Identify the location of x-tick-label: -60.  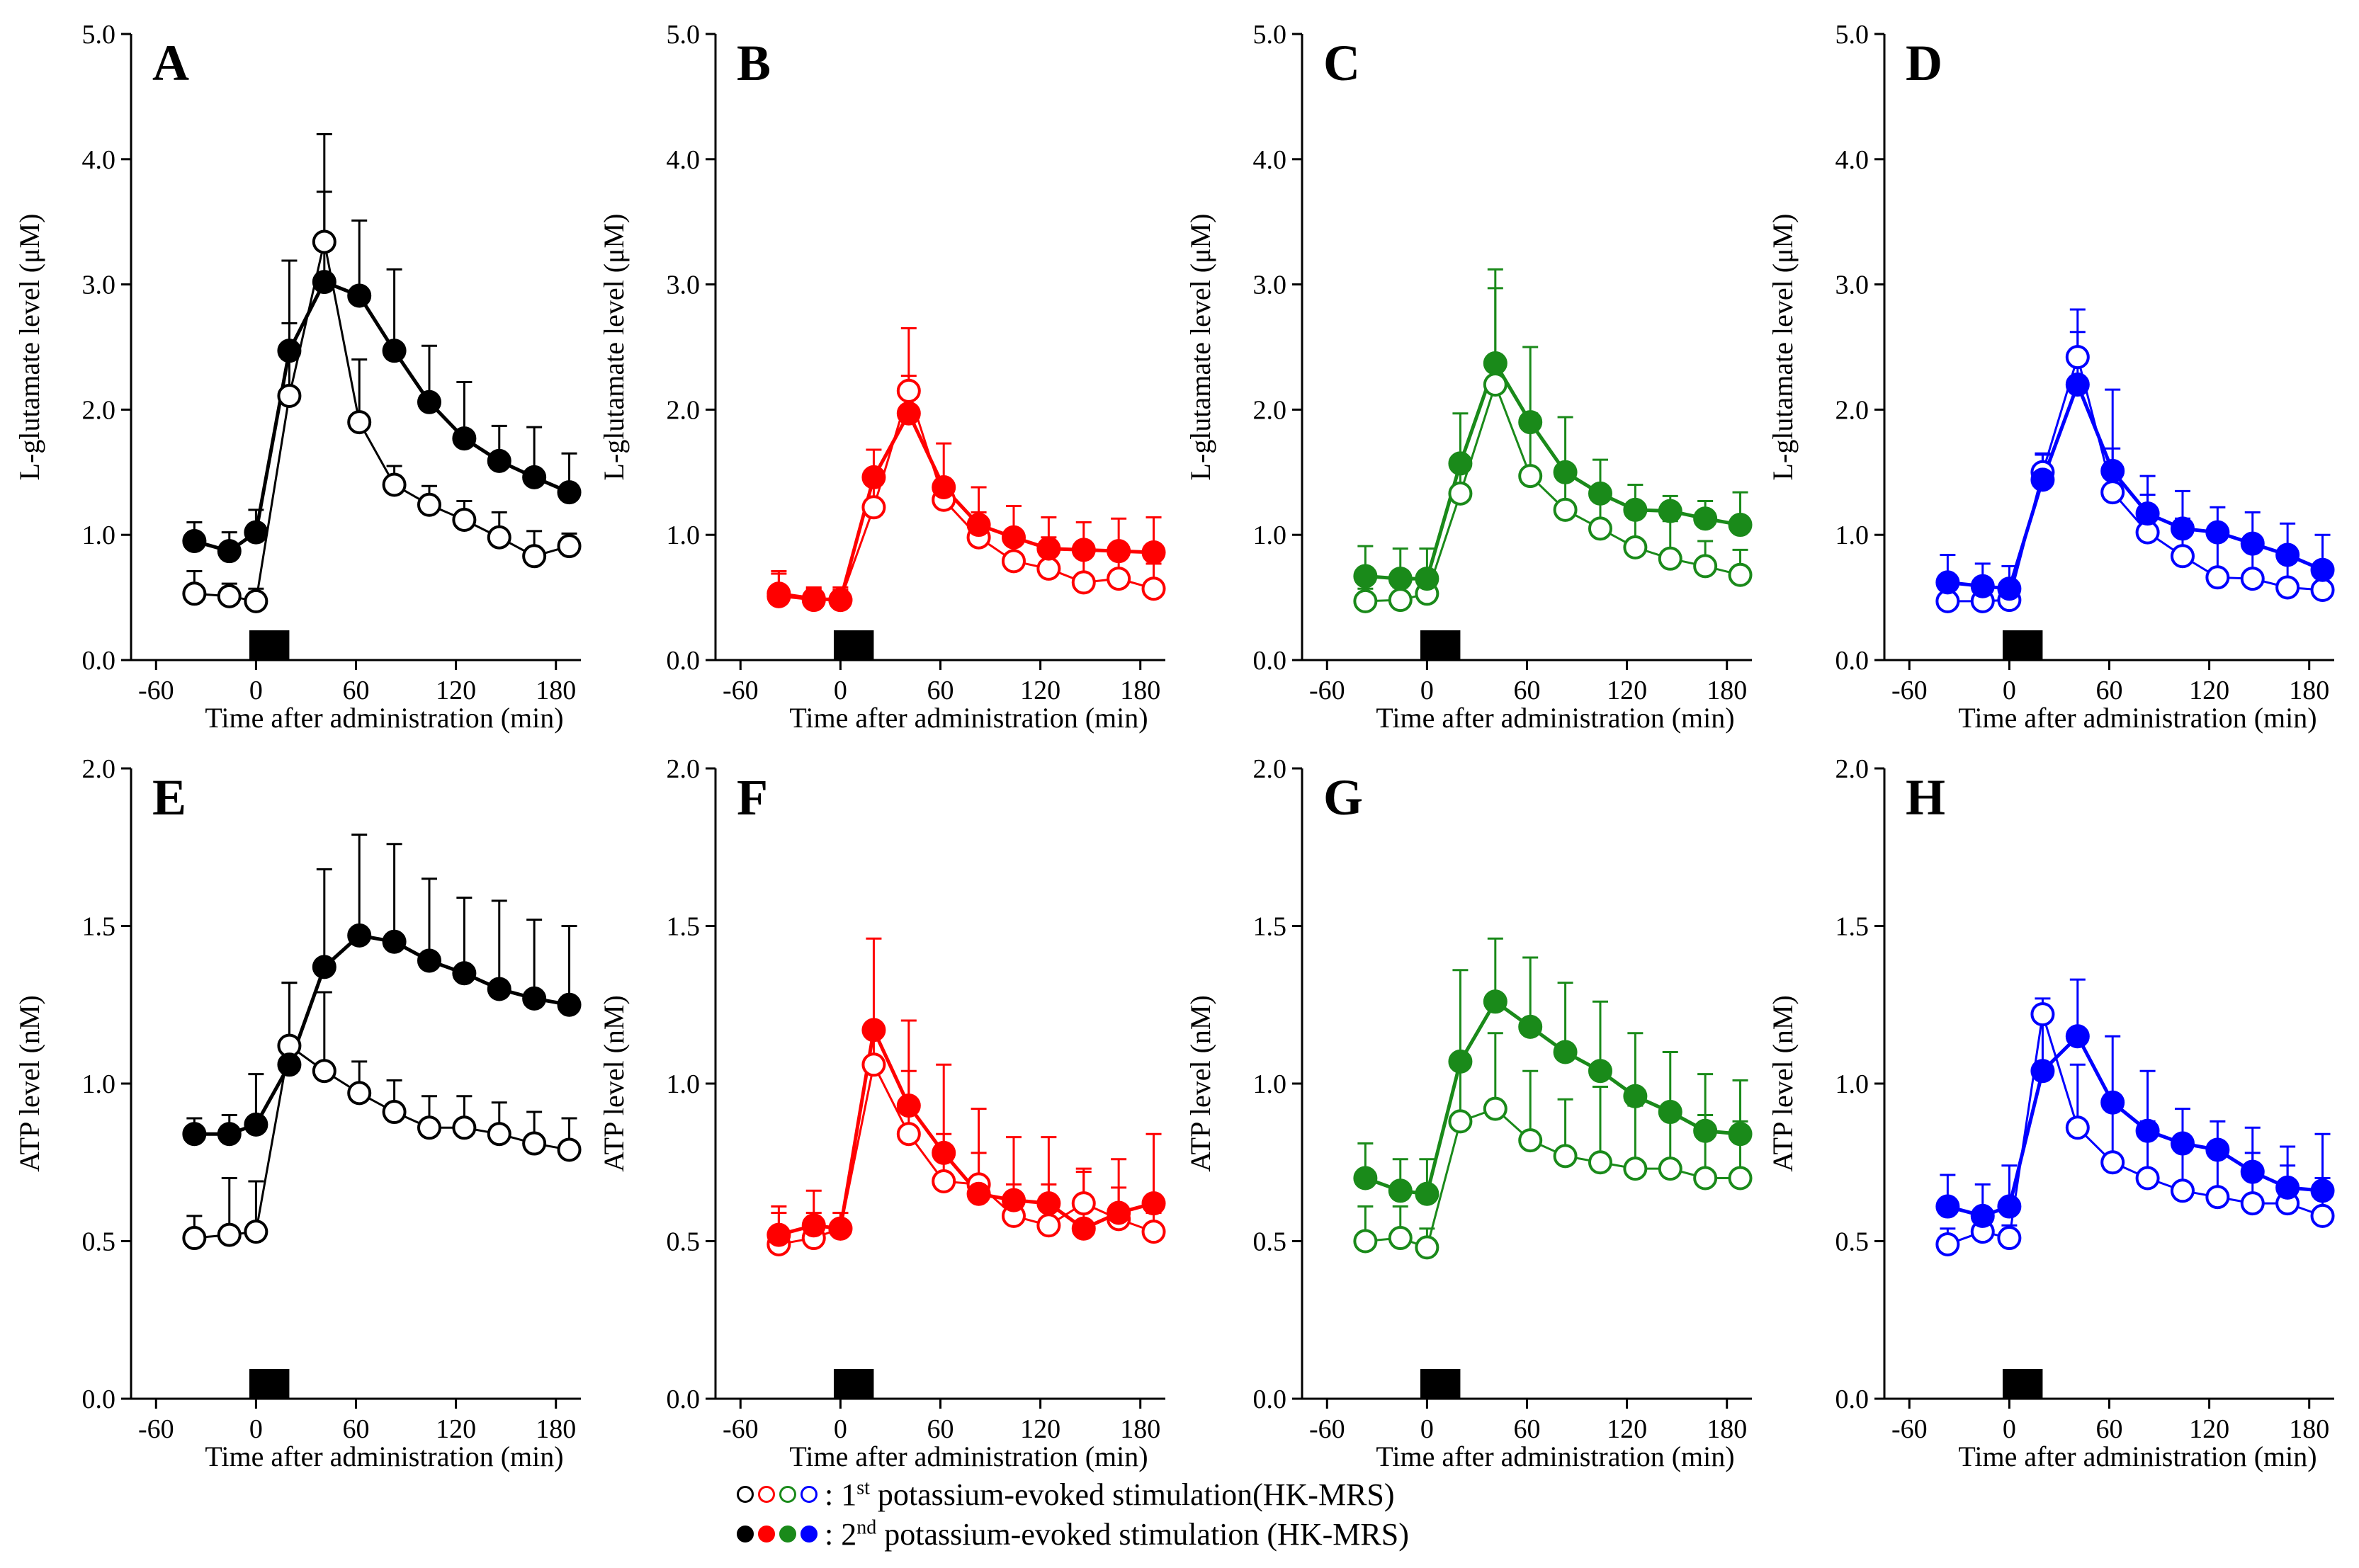
(741, 1429).